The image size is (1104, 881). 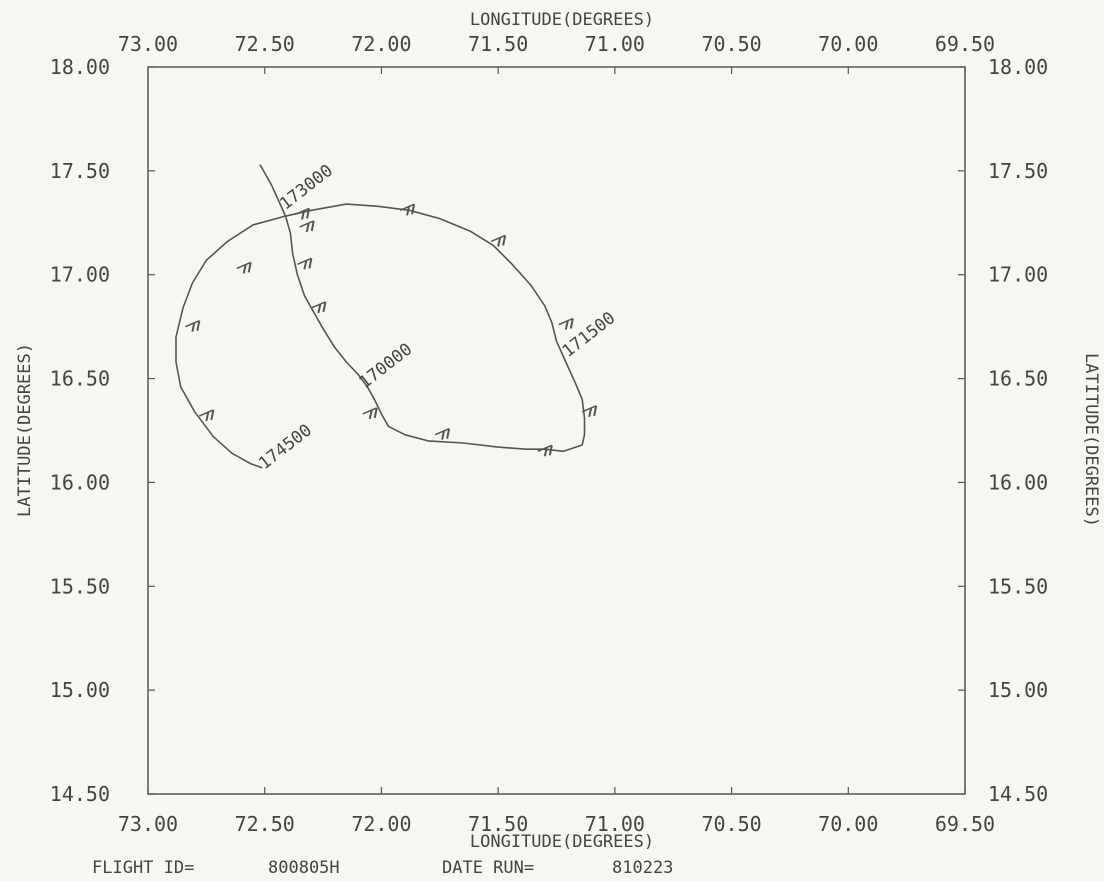 What do you see at coordinates (148, 824) in the screenshot?
I see `x-tick-label-bottom: 73.00` at bounding box center [148, 824].